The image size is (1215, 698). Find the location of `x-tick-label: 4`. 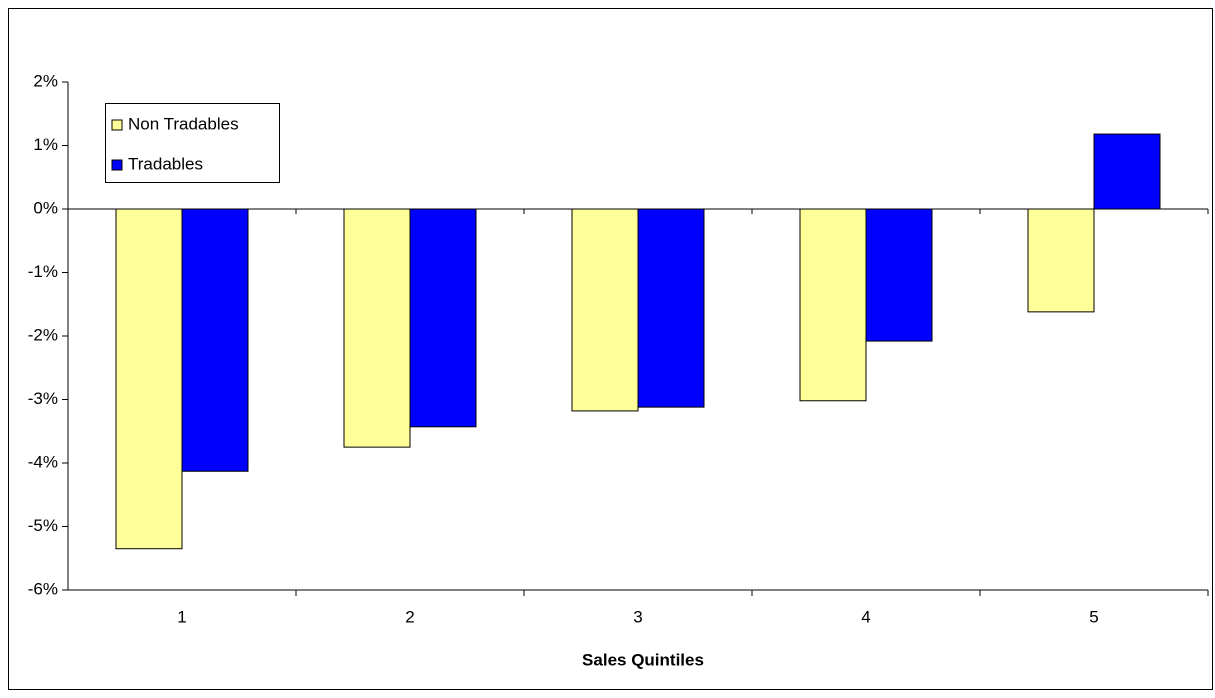

x-tick-label: 4 is located at coordinates (865, 616).